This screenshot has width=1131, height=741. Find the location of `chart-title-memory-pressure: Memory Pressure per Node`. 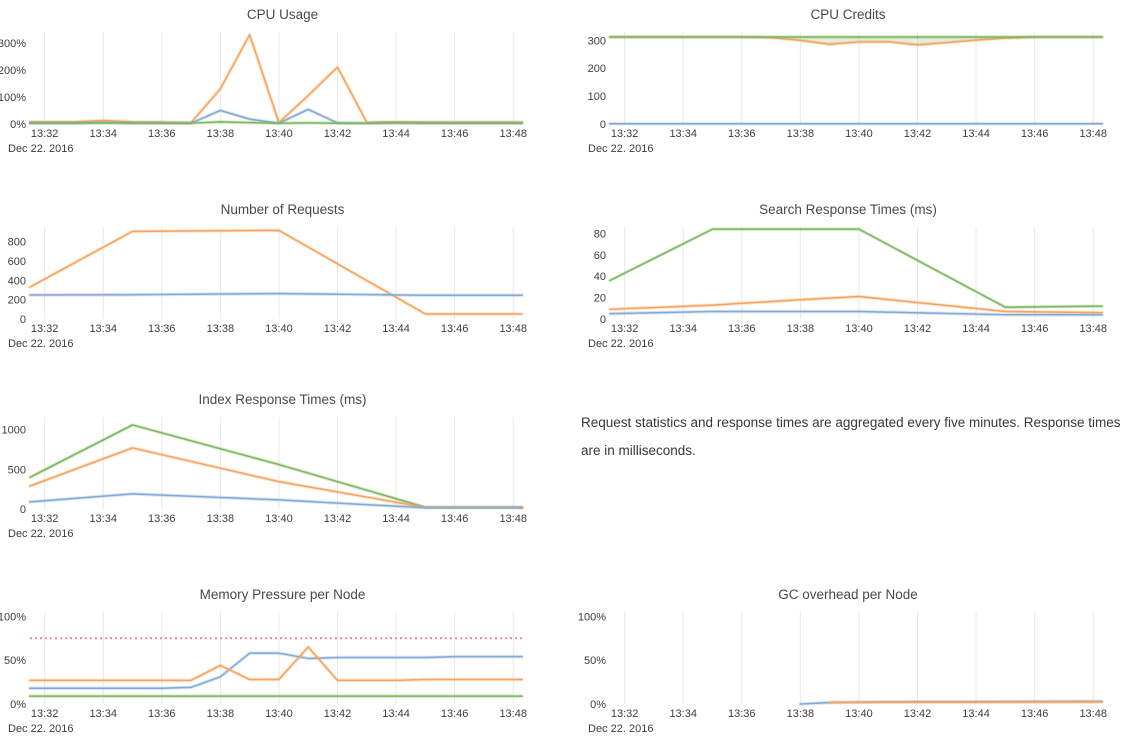

chart-title-memory-pressure: Memory Pressure per Node is located at coordinates (282, 594).